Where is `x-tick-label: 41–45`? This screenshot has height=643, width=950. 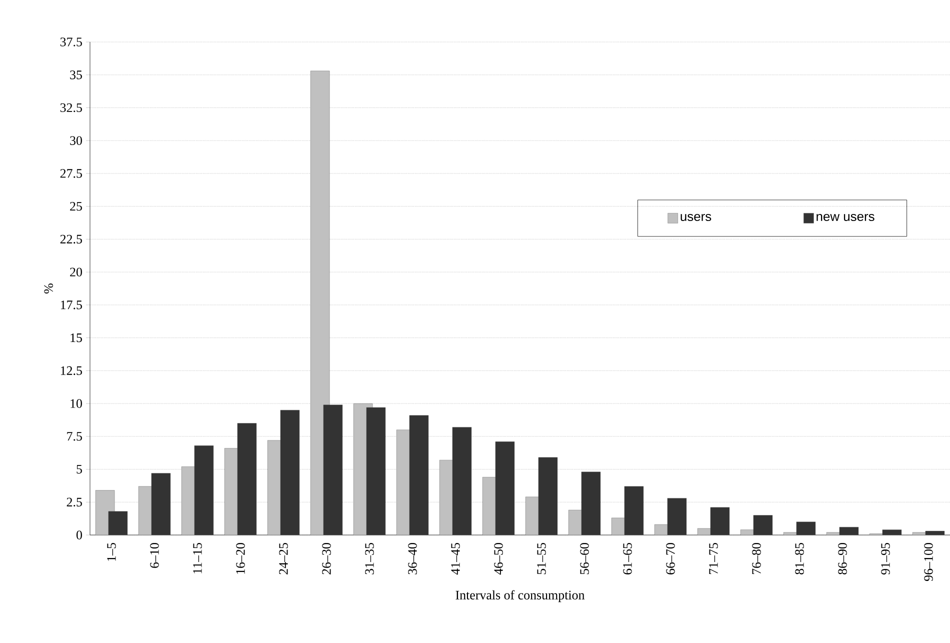 x-tick-label: 41–45 is located at coordinates (455, 559).